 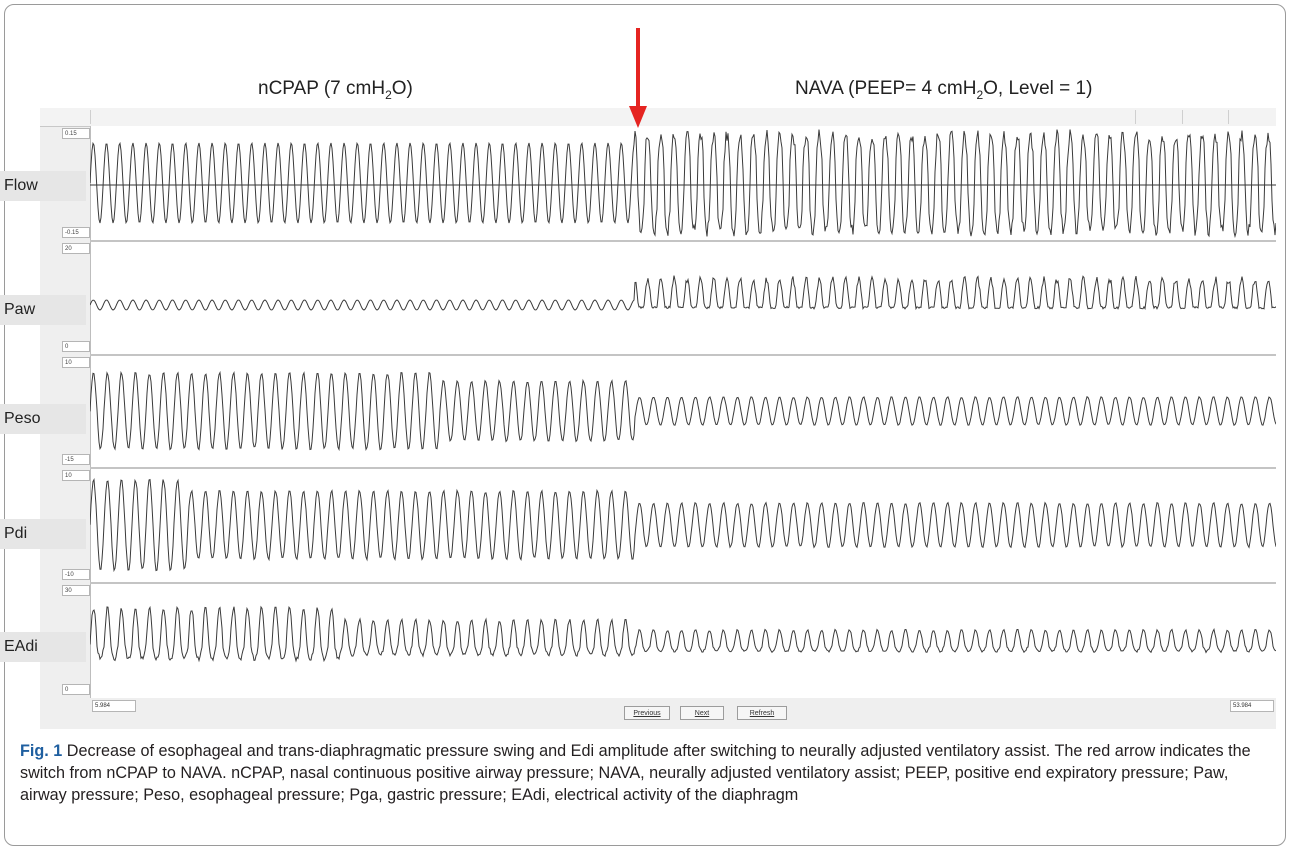 I want to click on channel-label-pdi: Pdi, so click(x=43, y=534).